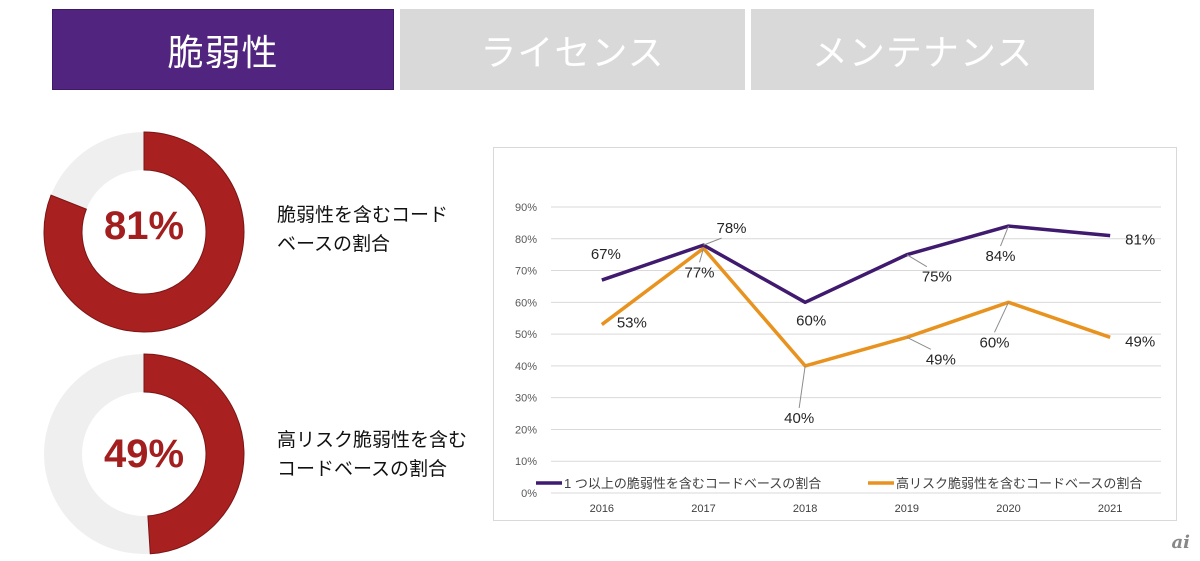  I want to click on y-tick-label: 90%, so click(526, 208).